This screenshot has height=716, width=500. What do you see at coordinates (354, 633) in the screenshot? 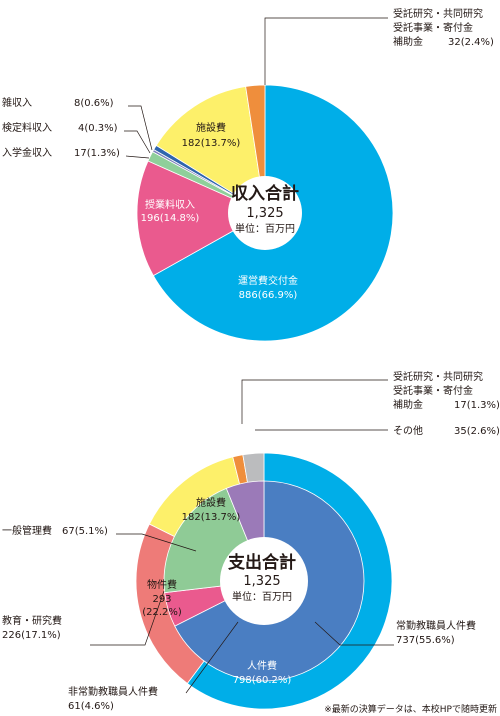
I see `expense-leader-fulltime` at bounding box center [354, 633].